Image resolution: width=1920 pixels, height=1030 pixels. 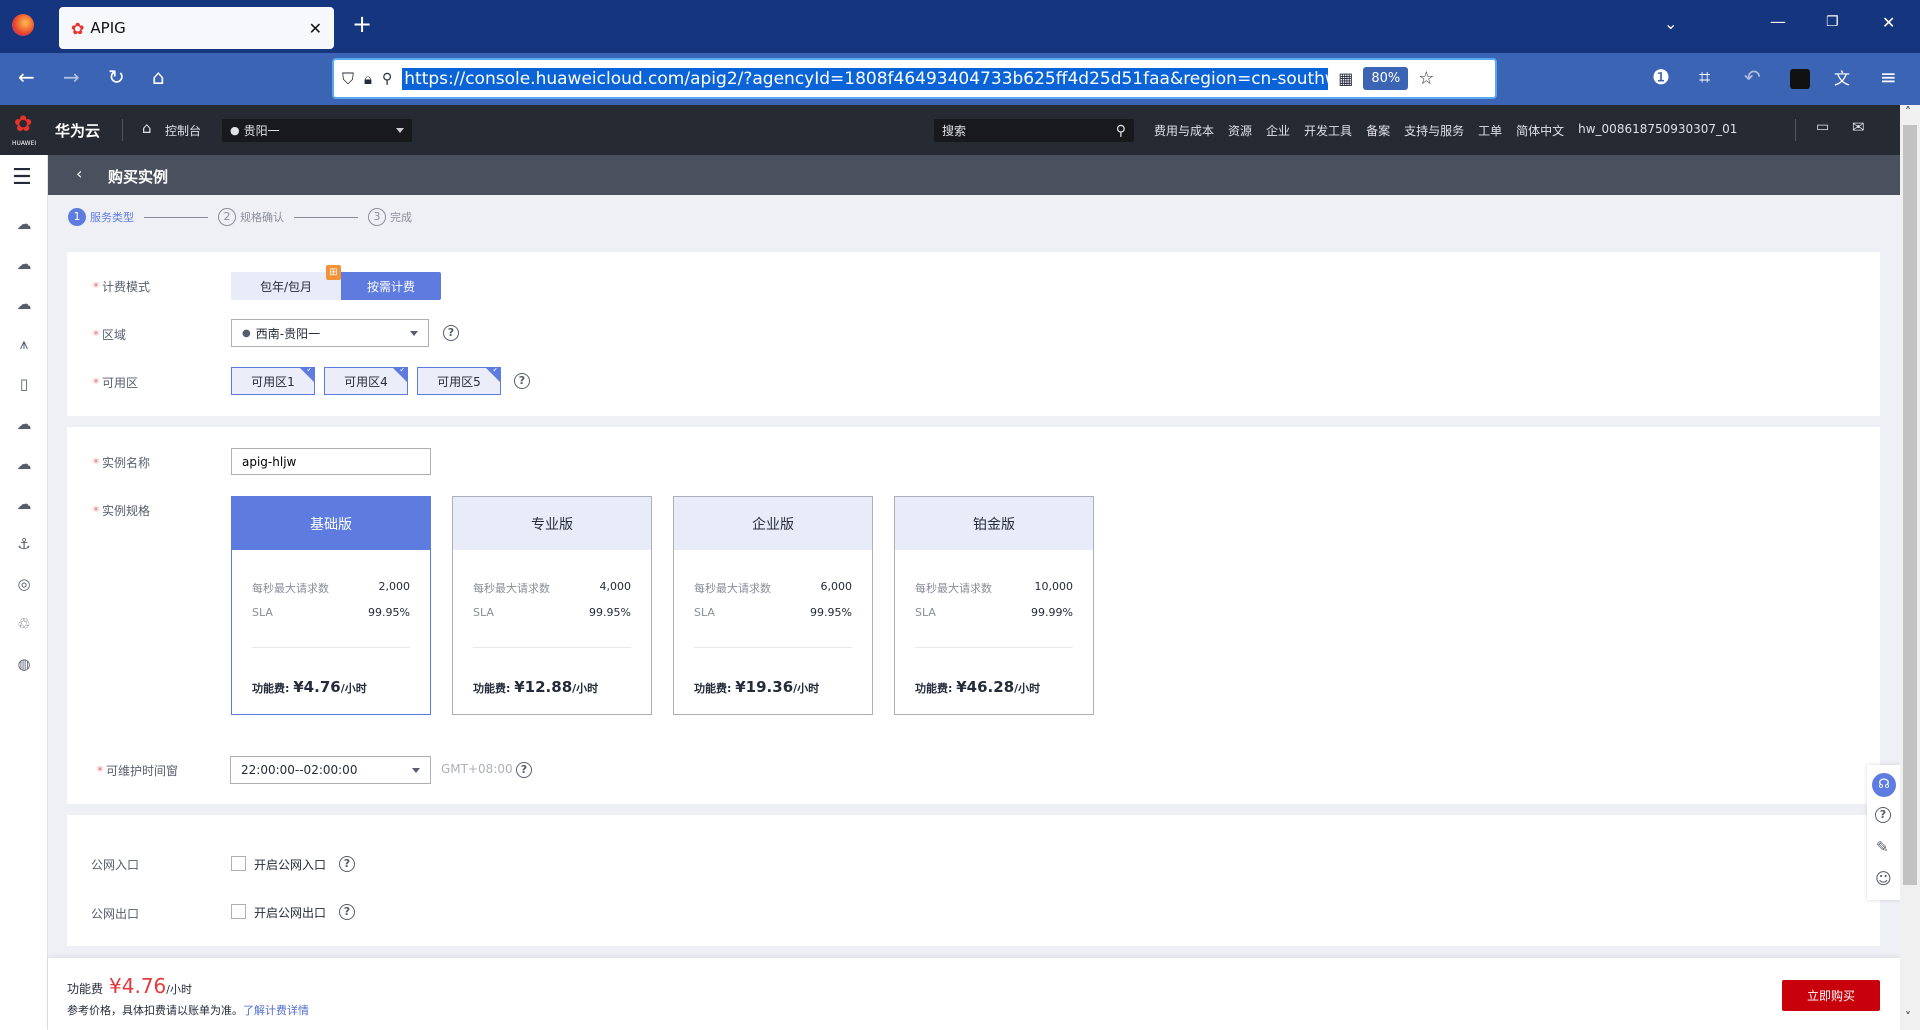 I want to click on nav-cost: 费用与成本, so click(x=1184, y=131).